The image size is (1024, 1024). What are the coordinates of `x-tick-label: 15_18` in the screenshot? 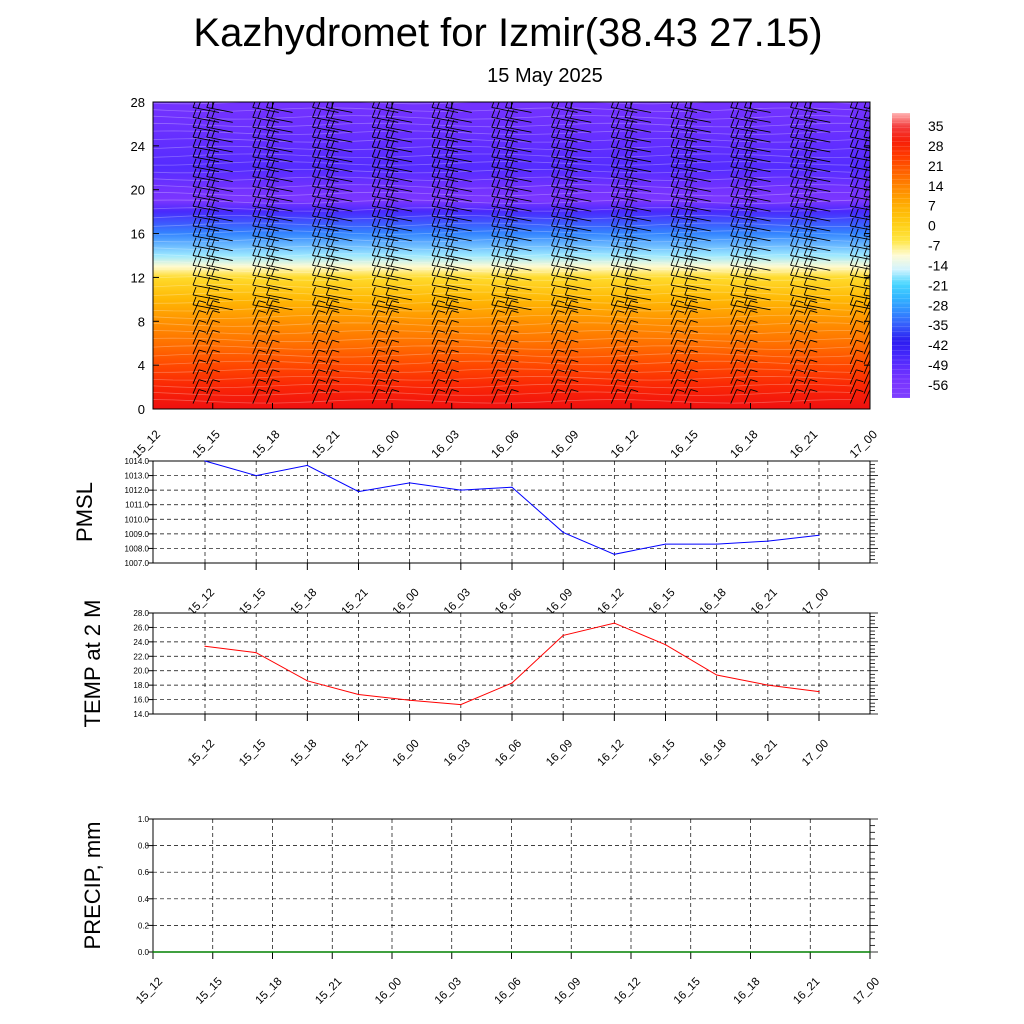 It's located at (266, 444).